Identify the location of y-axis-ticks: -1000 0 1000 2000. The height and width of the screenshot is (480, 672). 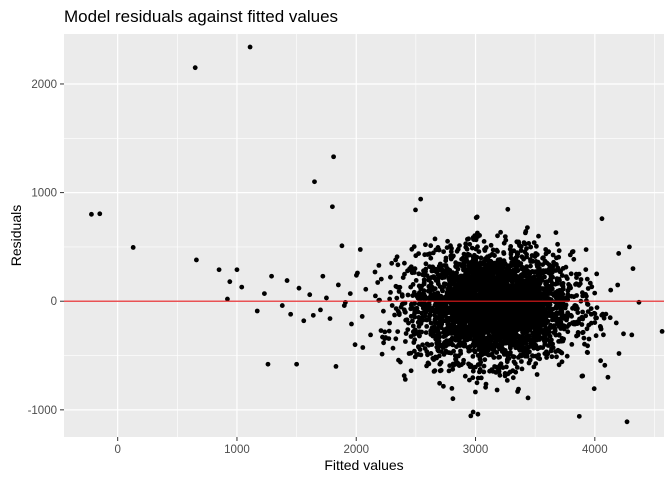
(46, 248).